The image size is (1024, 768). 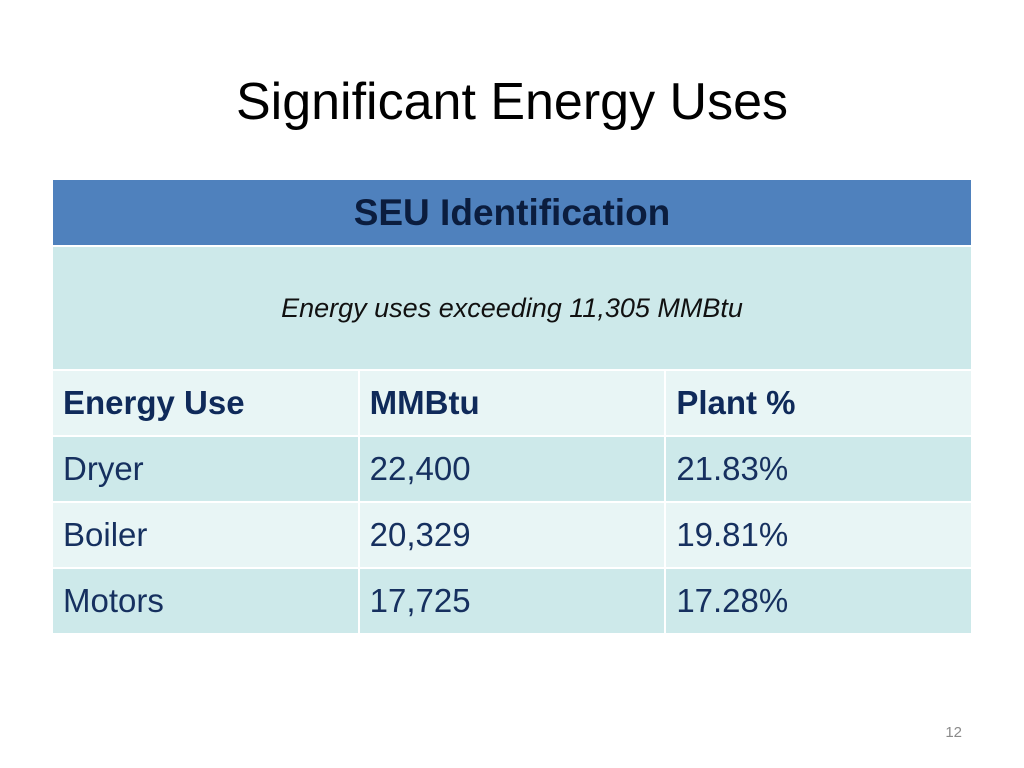 I want to click on column-header-energy-use: Energy Use, so click(x=205, y=403).